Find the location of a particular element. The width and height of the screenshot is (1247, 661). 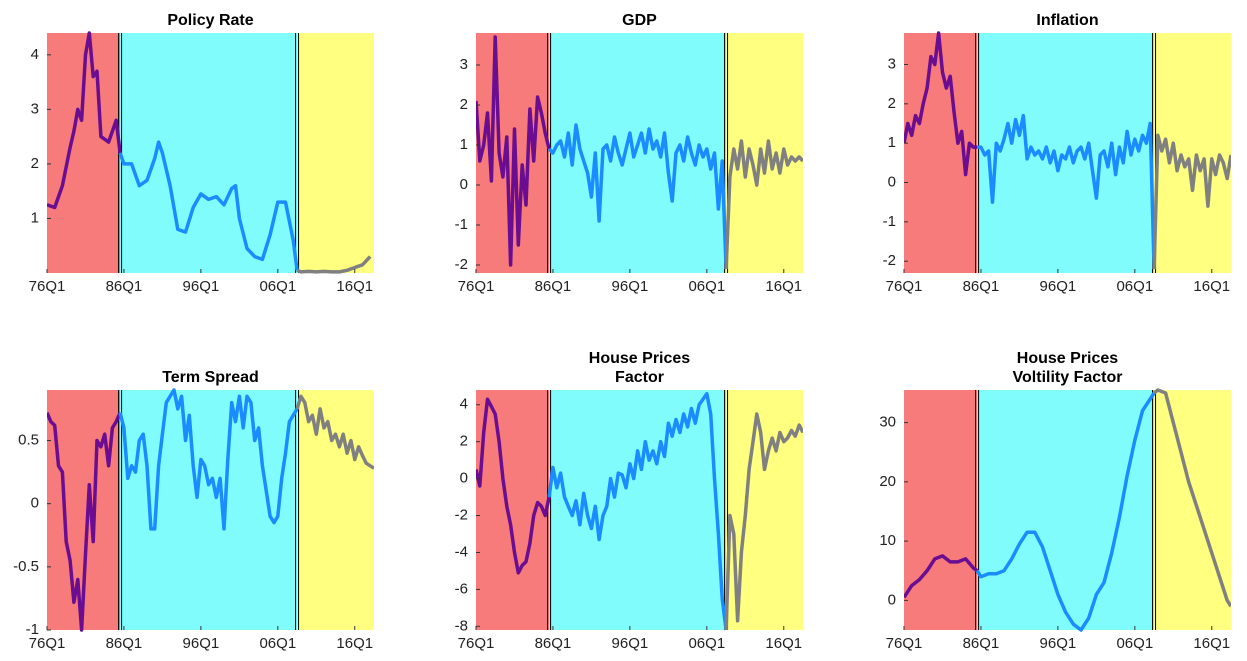

y-tick-label: 30 is located at coordinates (887, 422).